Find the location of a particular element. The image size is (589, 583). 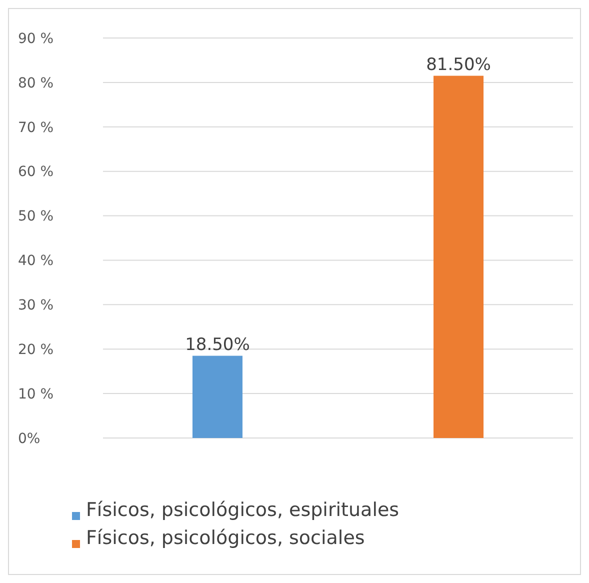

data-label: 18.50% is located at coordinates (217, 344).